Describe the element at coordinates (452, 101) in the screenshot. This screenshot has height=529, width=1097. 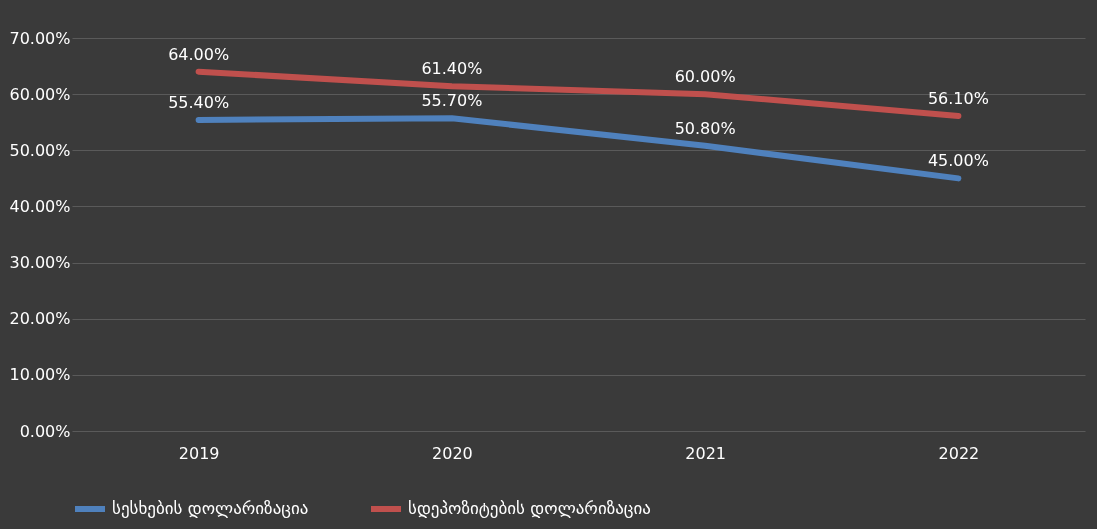
I see `data-label: 55.70%` at that location.